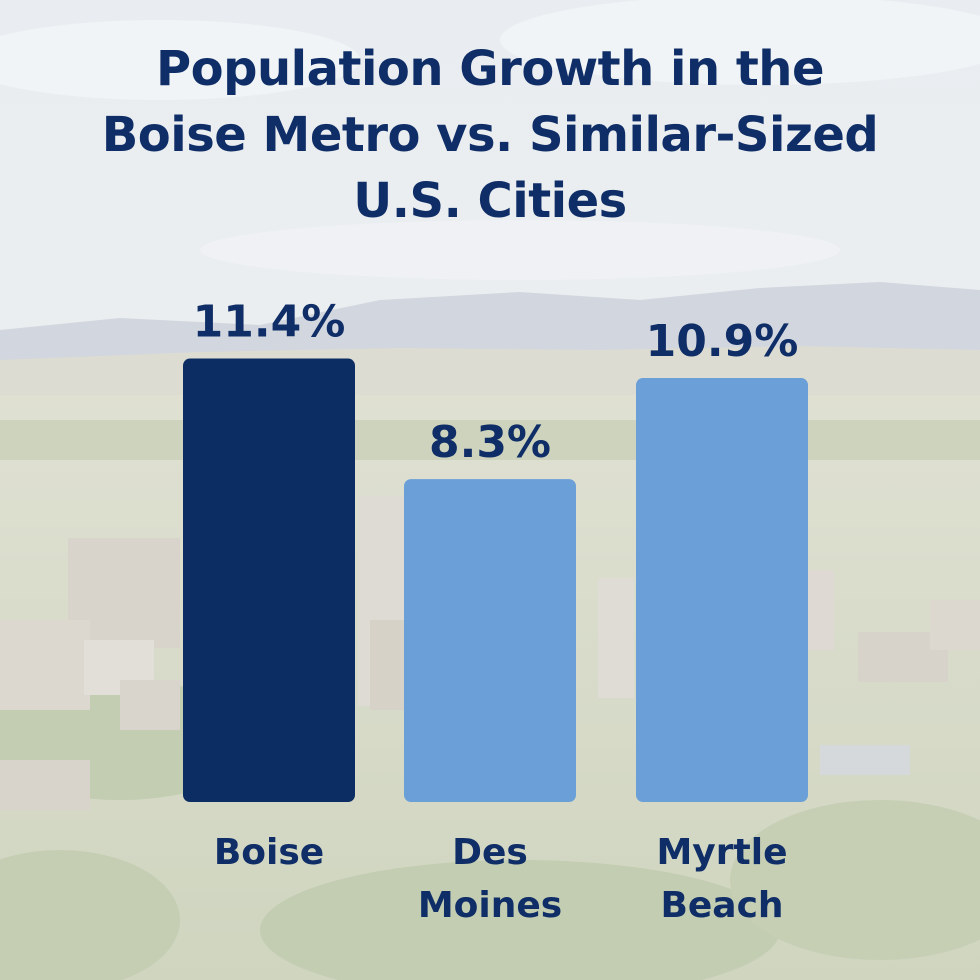 The image size is (980, 980). What do you see at coordinates (490, 640) in the screenshot?
I see `bar-des-moines` at bounding box center [490, 640].